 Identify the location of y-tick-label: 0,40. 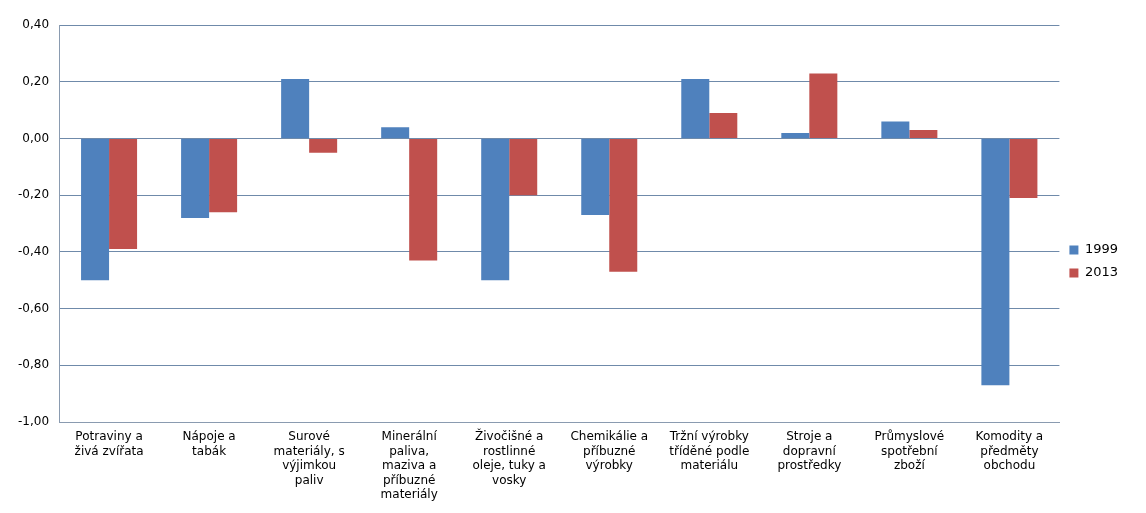
(36, 24).